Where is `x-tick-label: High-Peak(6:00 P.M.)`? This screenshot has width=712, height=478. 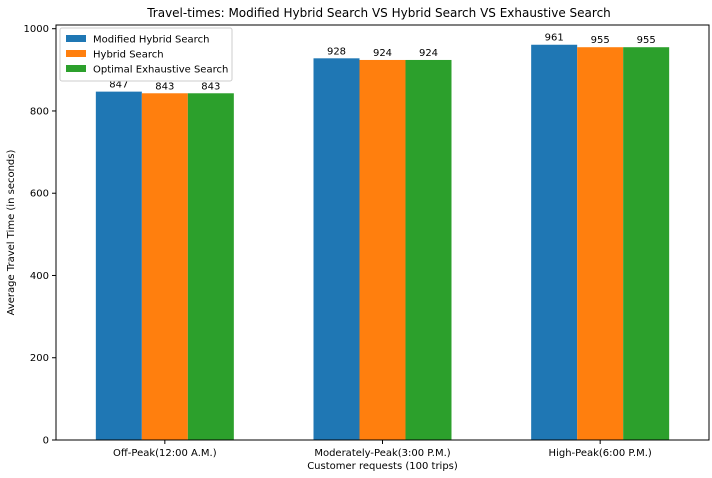 x-tick-label: High-Peak(6:00 P.M.) is located at coordinates (600, 453).